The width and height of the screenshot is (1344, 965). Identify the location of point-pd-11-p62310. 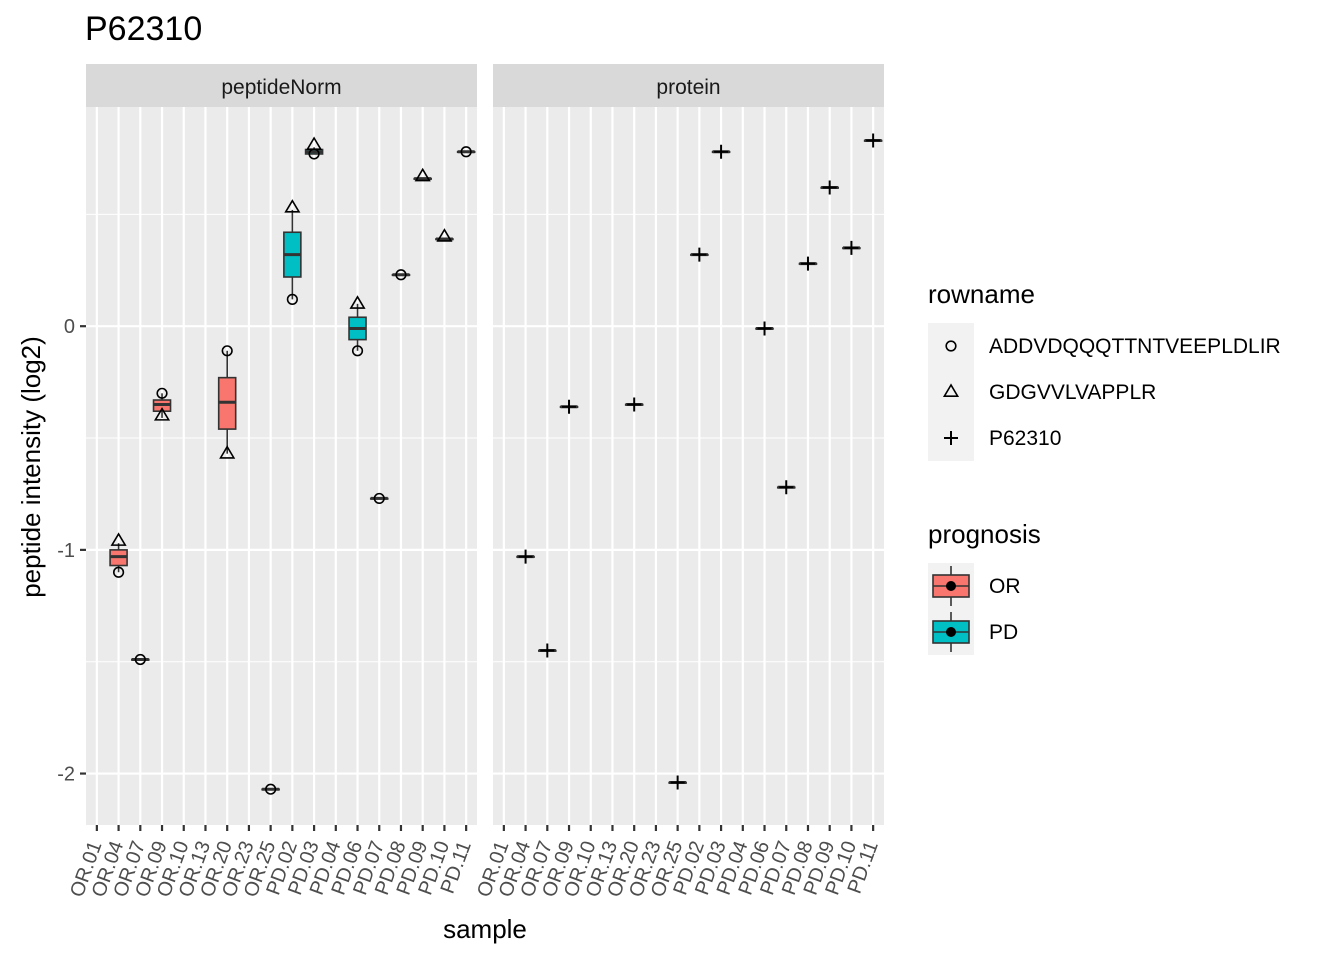
(873, 140).